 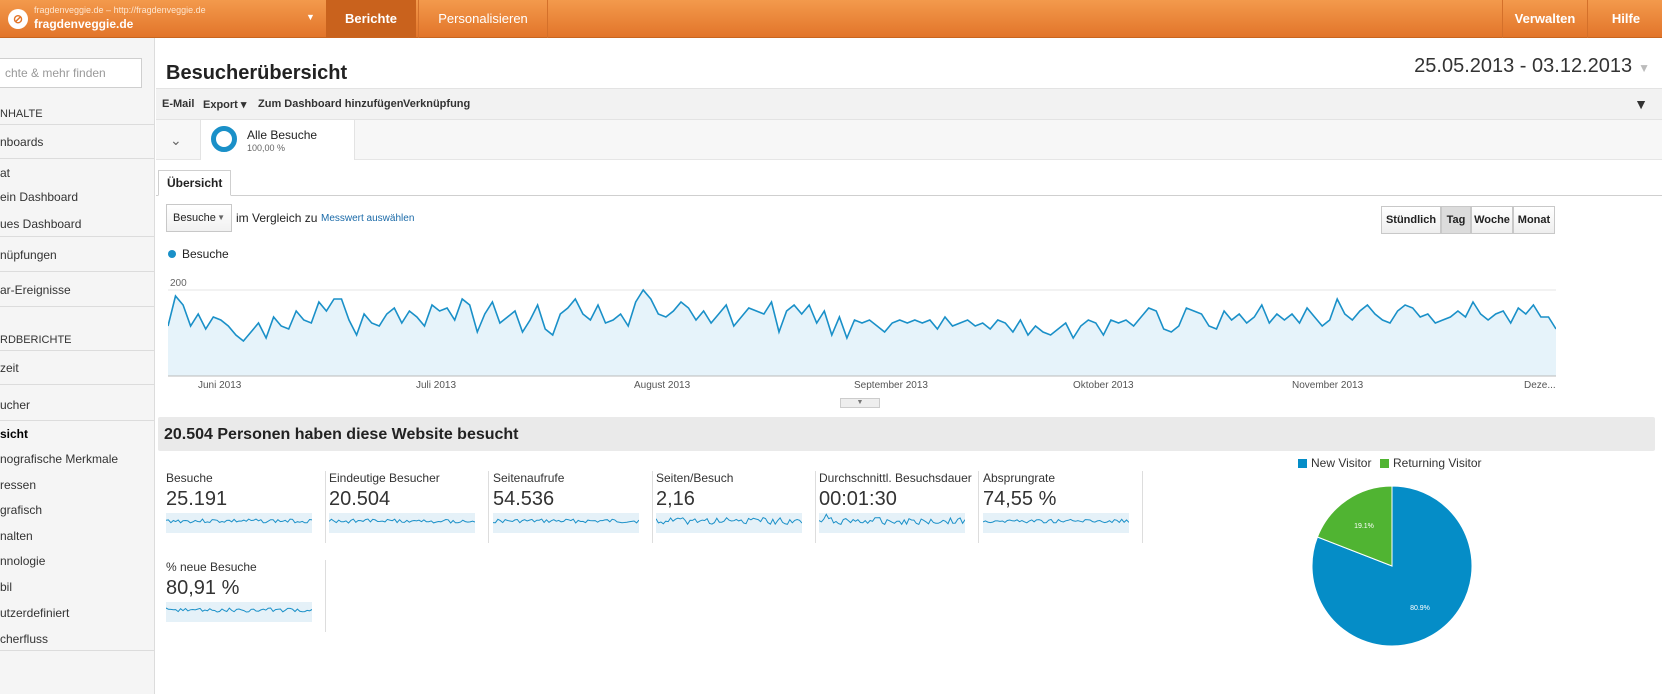 What do you see at coordinates (436, 385) in the screenshot?
I see `x-tick-label: Juli 2013` at bounding box center [436, 385].